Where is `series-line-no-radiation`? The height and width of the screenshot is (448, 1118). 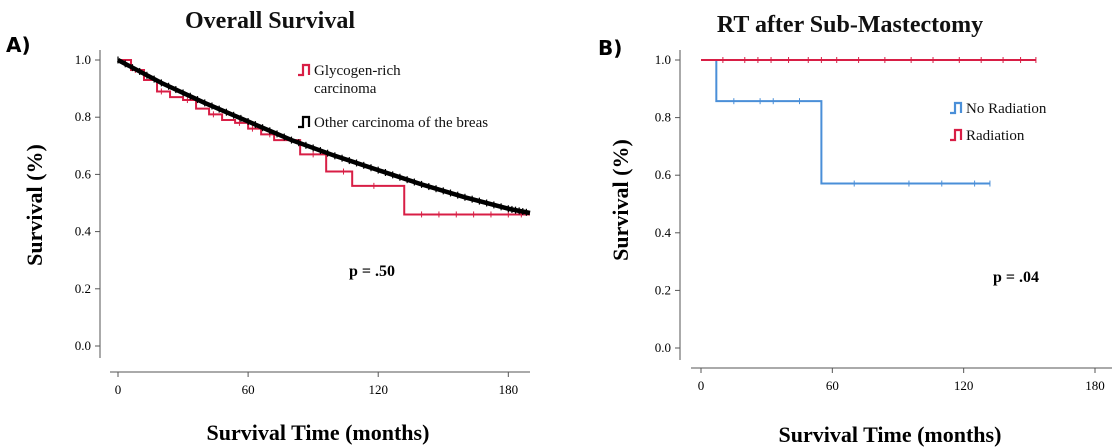
series-line-no-radiation is located at coordinates (845, 122).